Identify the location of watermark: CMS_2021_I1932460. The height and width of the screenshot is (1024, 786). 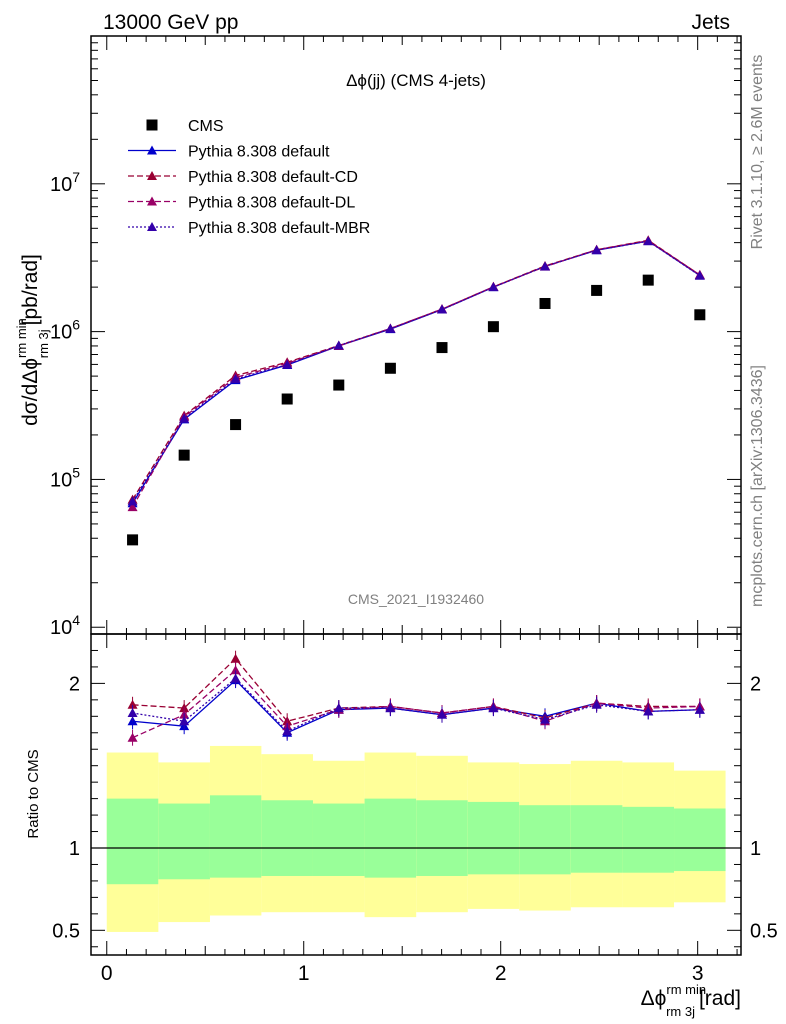
(416, 599).